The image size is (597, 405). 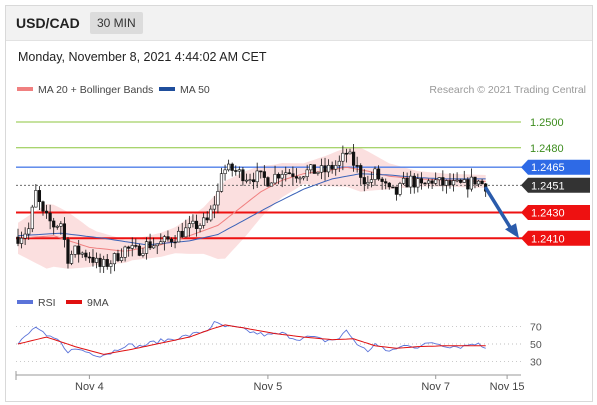 What do you see at coordinates (507, 387) in the screenshot?
I see `x-label-Nov 15: Nov 15` at bounding box center [507, 387].